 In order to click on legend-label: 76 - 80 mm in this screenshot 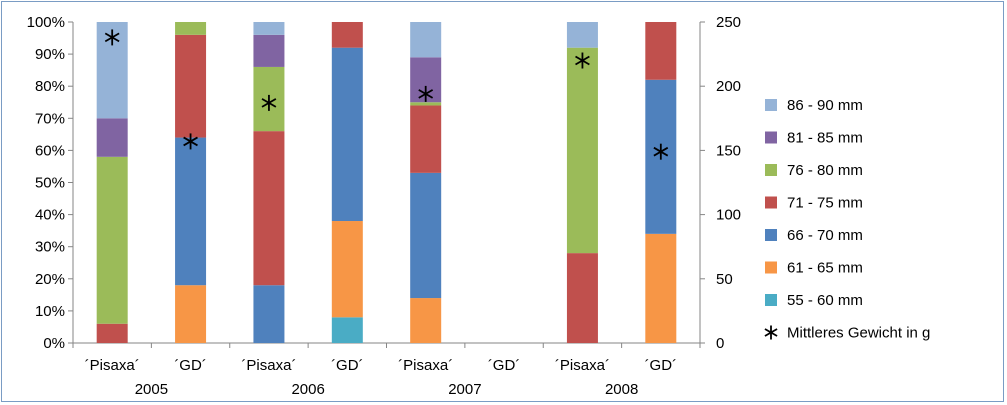, I will do `click(825, 170)`.